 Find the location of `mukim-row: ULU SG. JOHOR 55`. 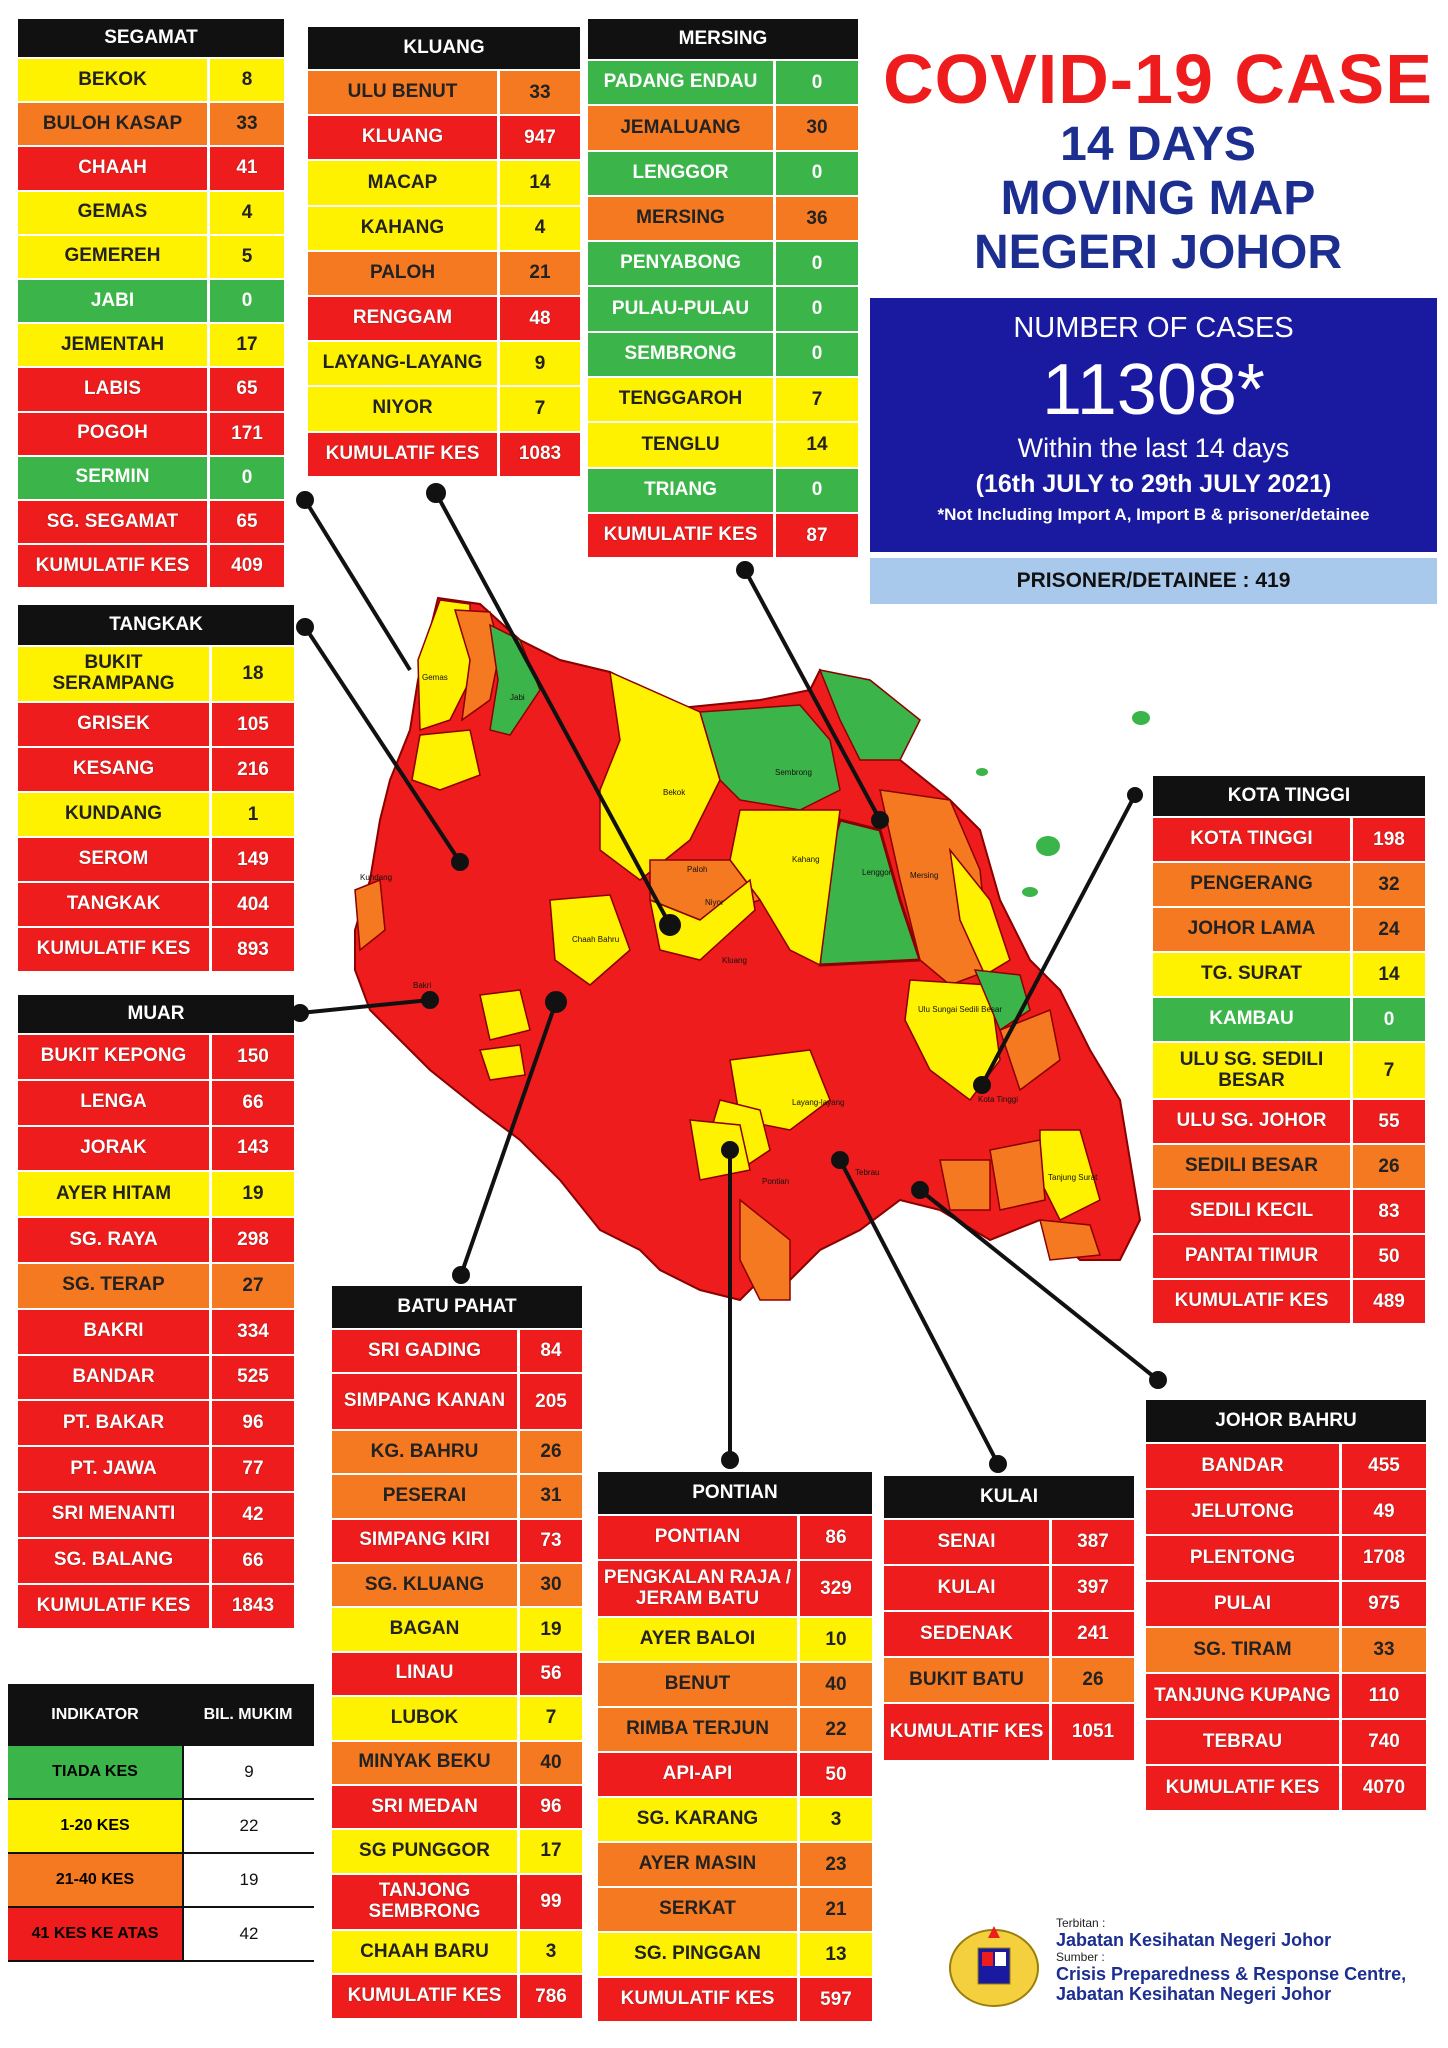

mukim-row: ULU SG. JOHOR 55 is located at coordinates (1289, 1120).